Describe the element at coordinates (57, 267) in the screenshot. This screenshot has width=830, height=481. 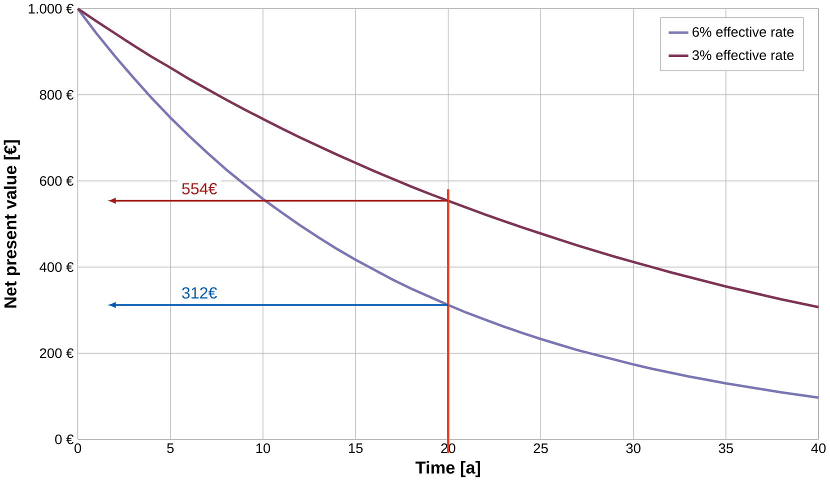
I see `y-tick-label: 400 €` at that location.